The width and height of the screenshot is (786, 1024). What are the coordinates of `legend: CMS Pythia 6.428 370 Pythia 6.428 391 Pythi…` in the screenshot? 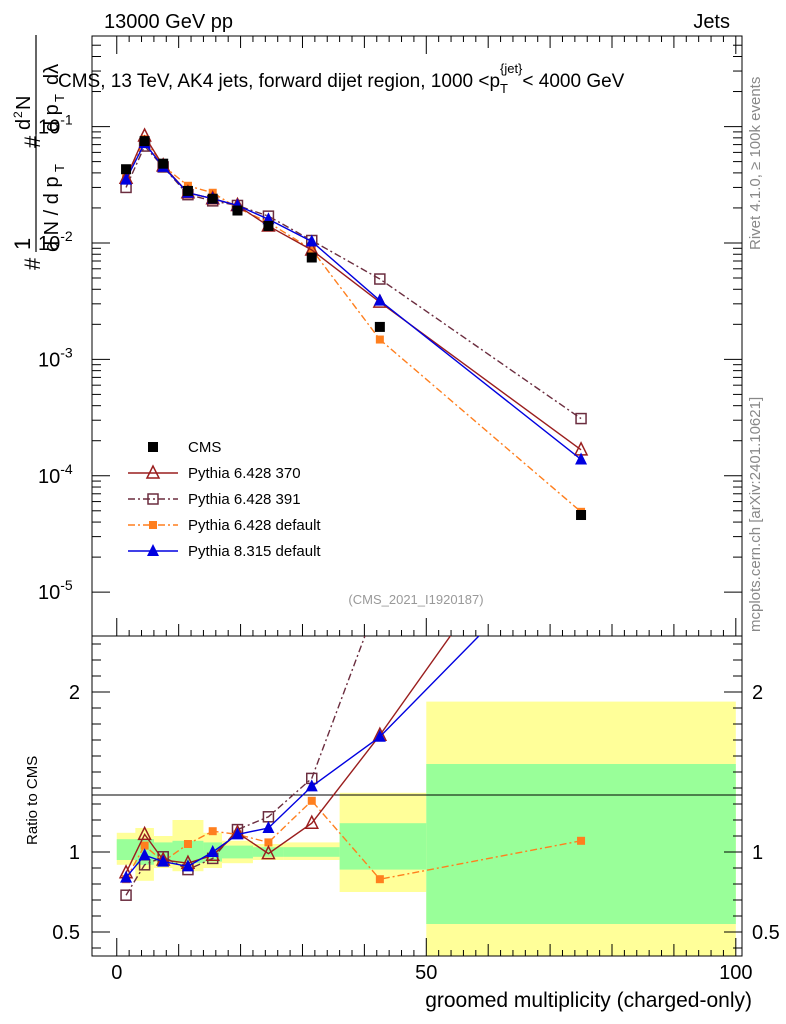 It's located at (224, 499).